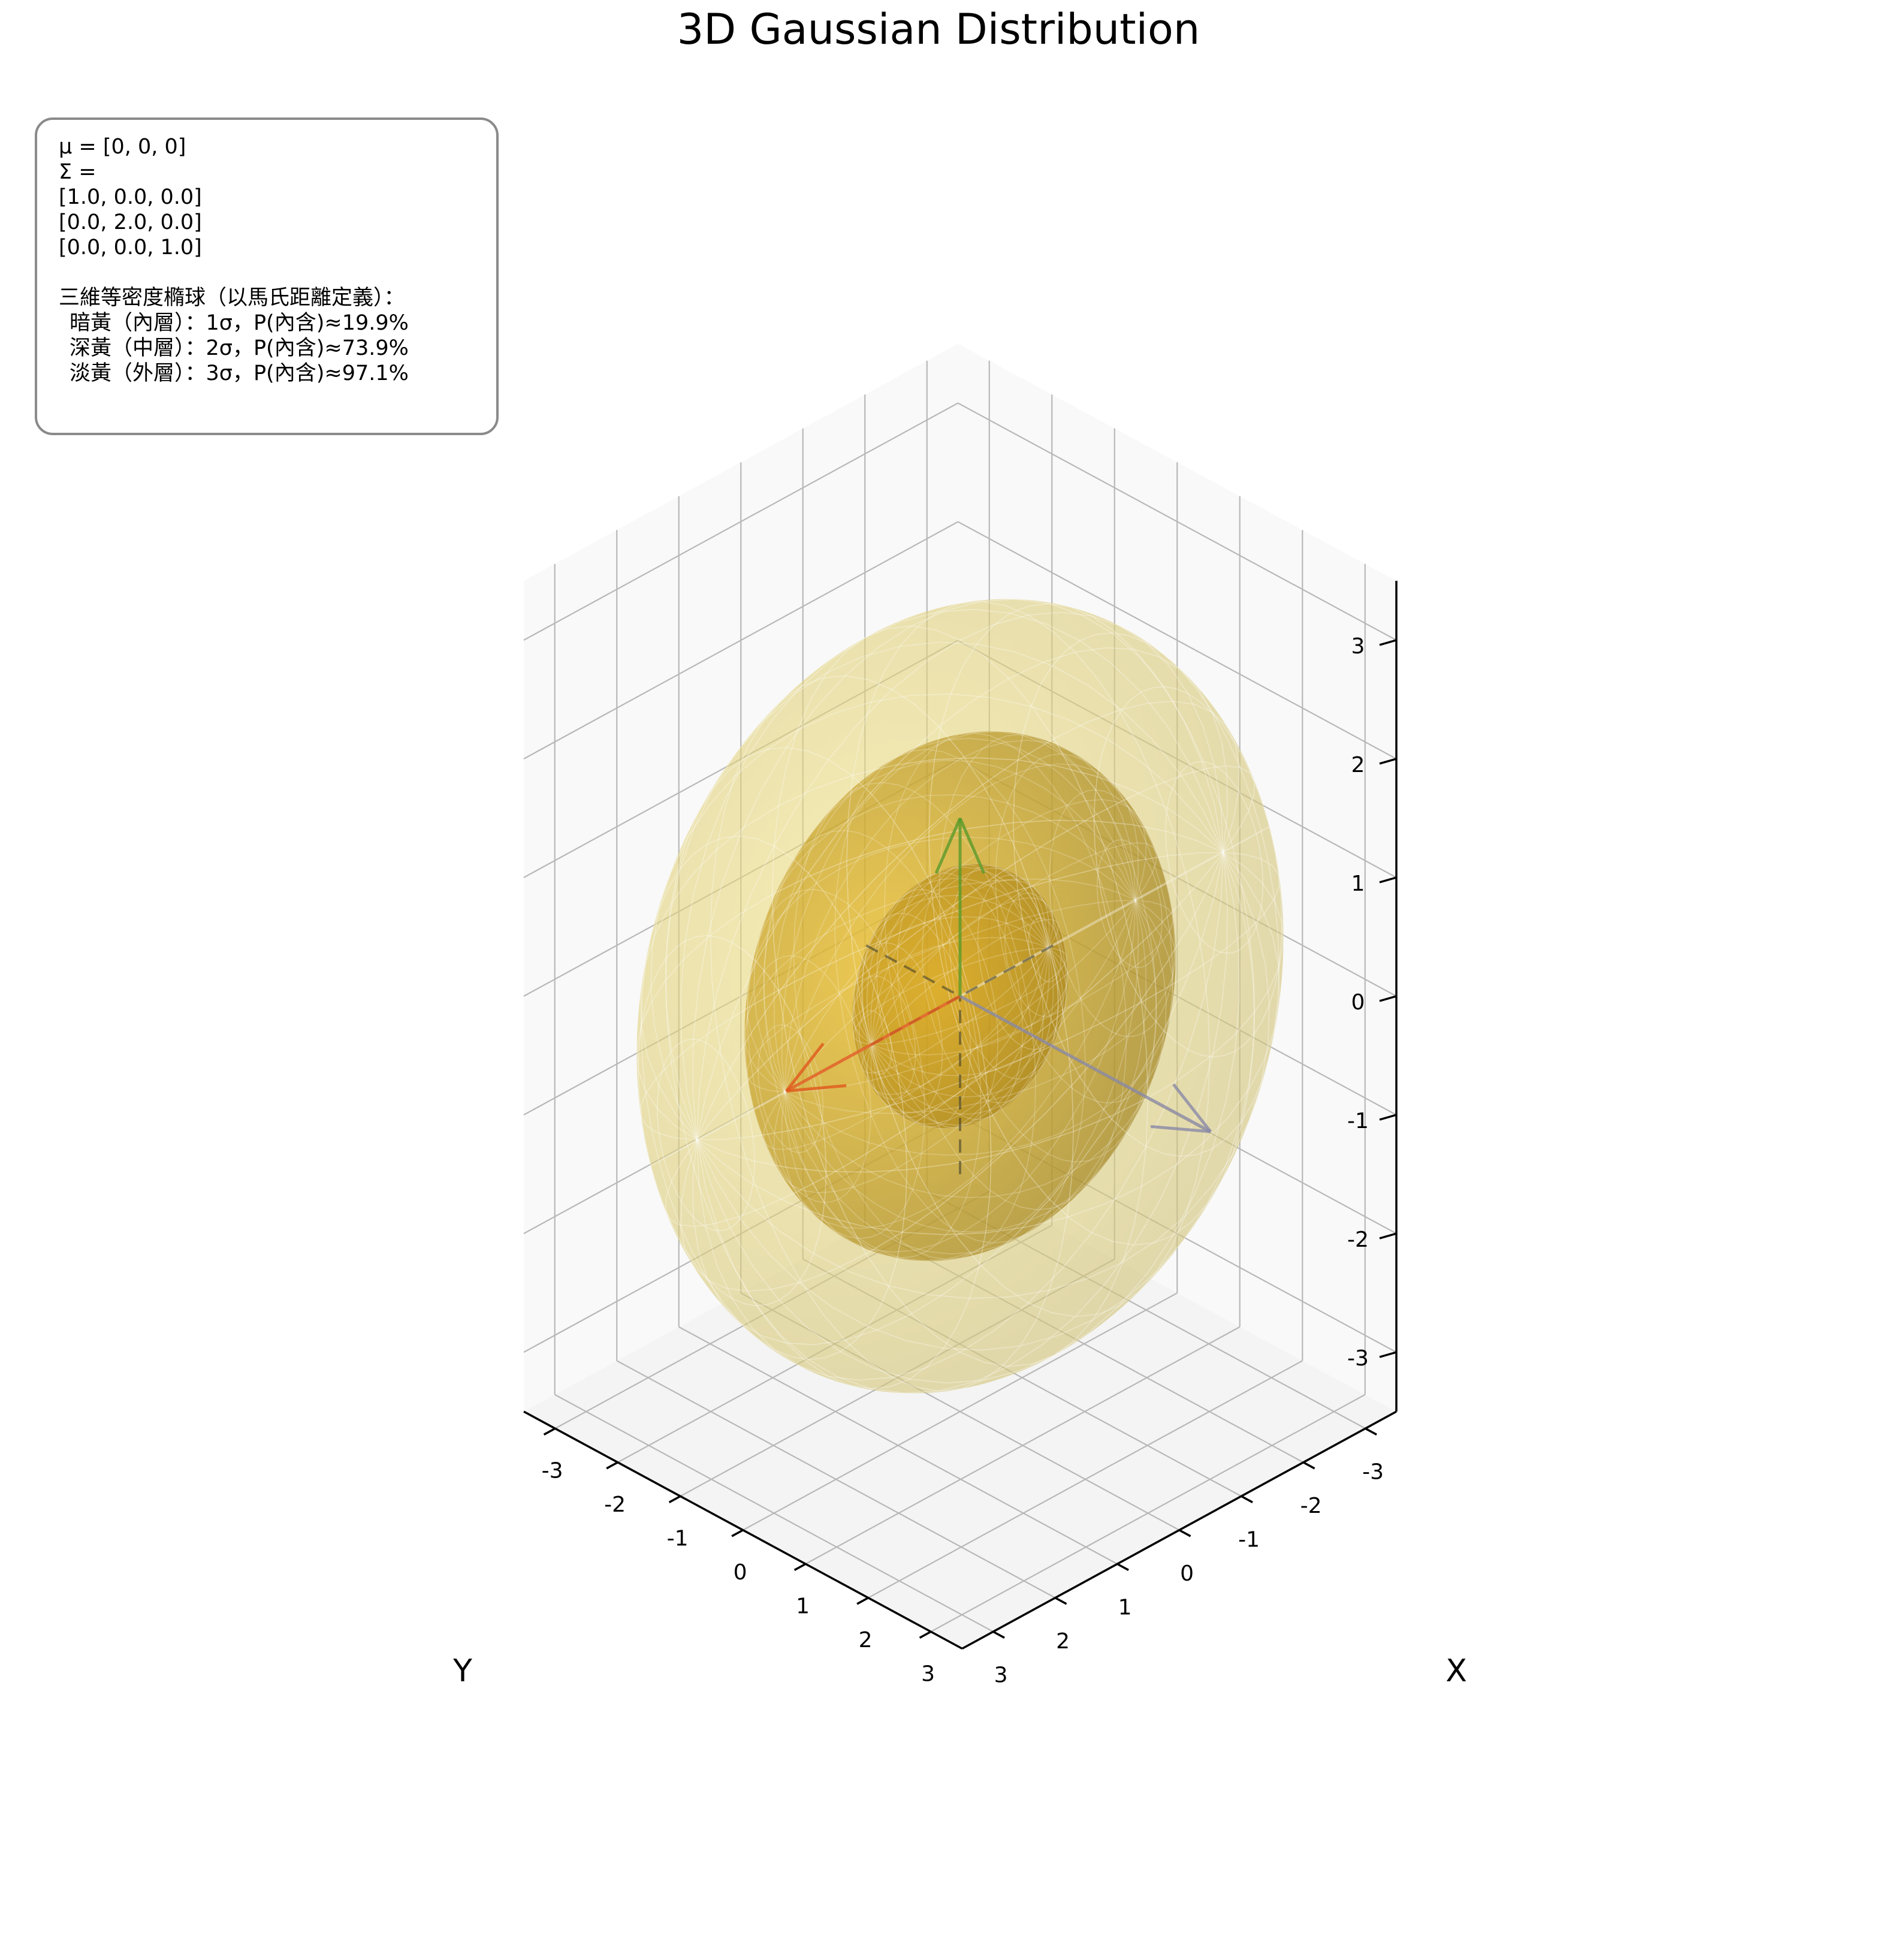 The image size is (1877, 1960). What do you see at coordinates (1125, 1607) in the screenshot?
I see `y-tick-label: 1` at bounding box center [1125, 1607].